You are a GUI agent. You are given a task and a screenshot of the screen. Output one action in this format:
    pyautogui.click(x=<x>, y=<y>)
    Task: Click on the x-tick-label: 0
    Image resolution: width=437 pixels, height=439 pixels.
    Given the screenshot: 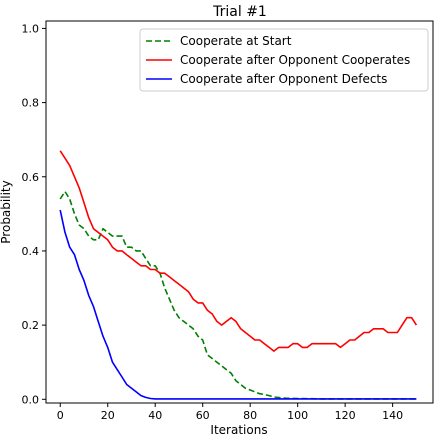 What is the action you would take?
    pyautogui.click(x=60, y=415)
    